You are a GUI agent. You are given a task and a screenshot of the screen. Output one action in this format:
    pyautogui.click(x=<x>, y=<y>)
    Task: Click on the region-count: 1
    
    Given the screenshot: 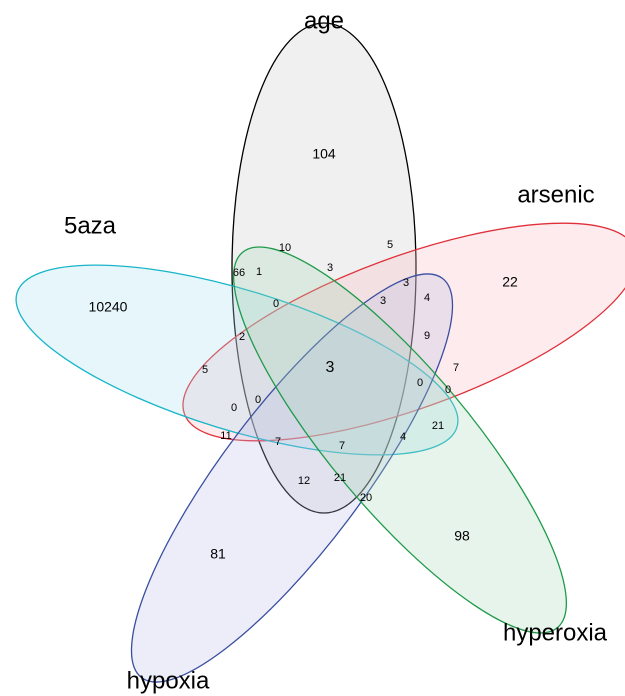 What is the action you would take?
    pyautogui.click(x=259, y=272)
    